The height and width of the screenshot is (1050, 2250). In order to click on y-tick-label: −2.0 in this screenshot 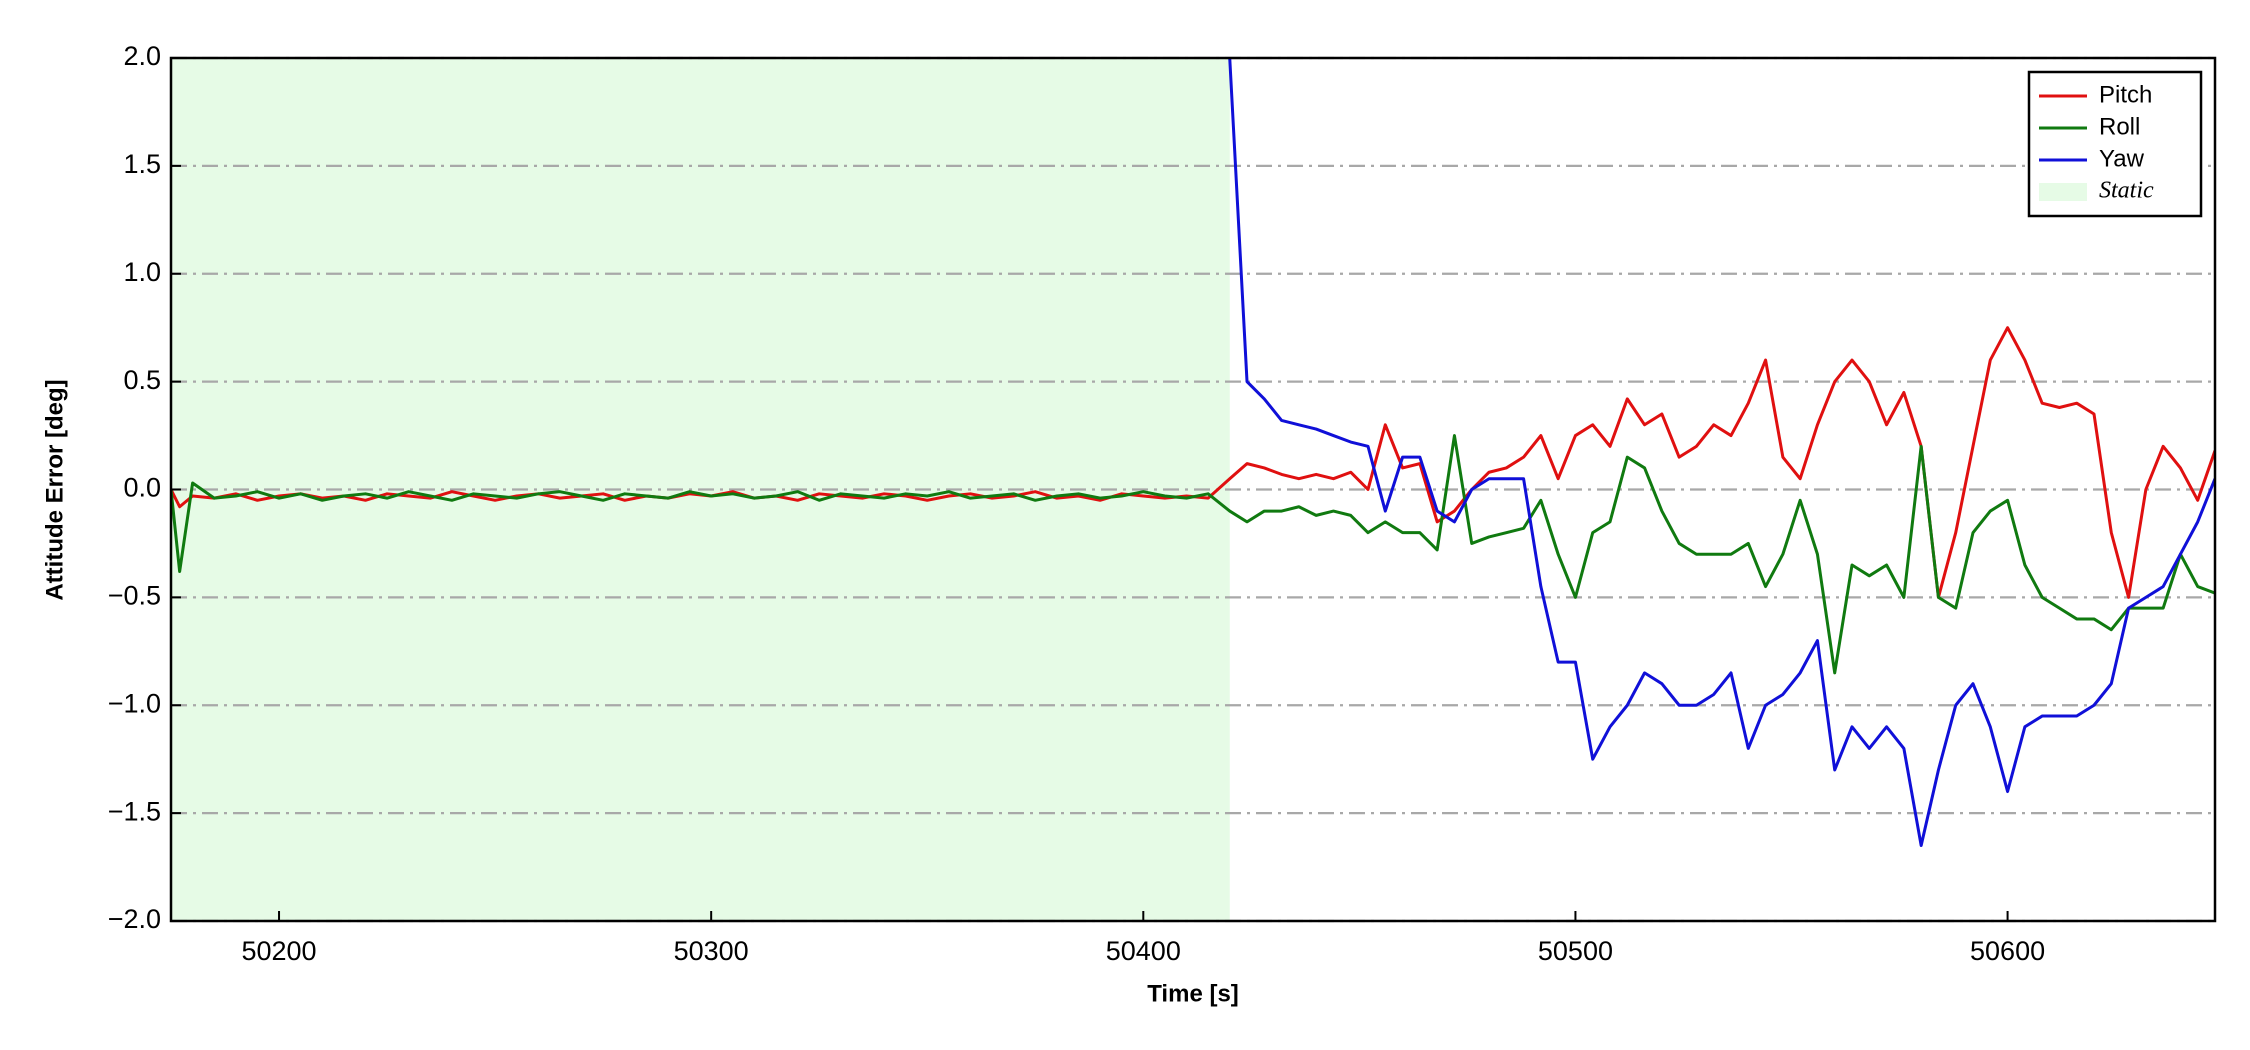, I will do `click(134, 919)`.